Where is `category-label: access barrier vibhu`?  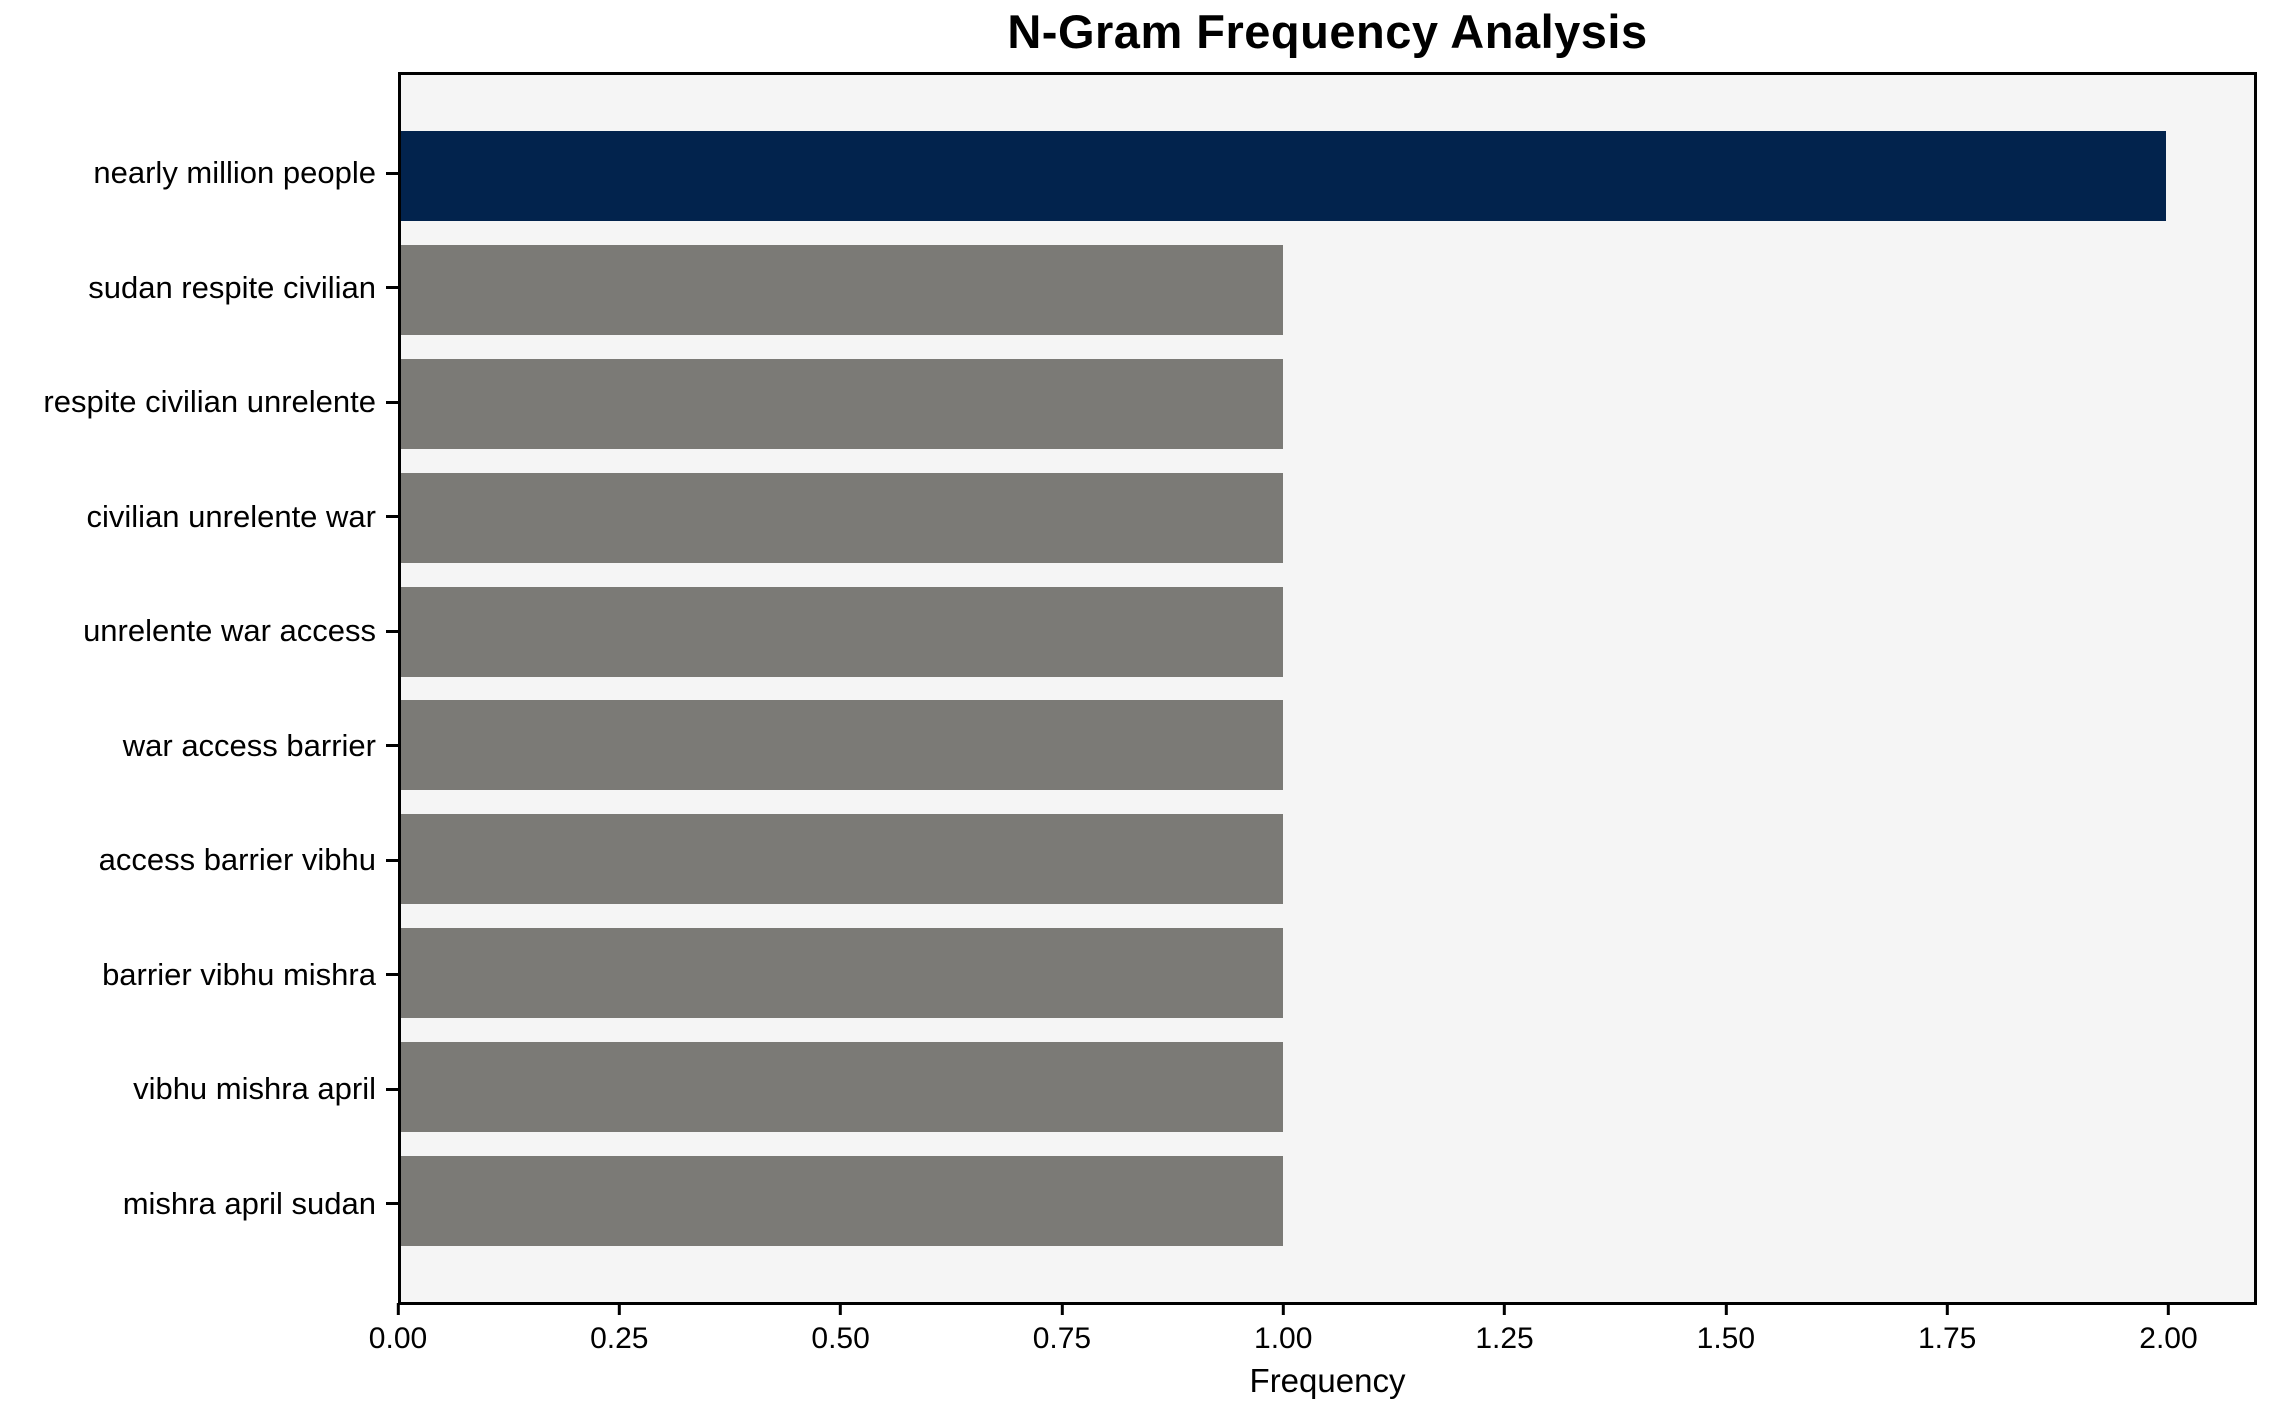
category-label: access barrier vibhu is located at coordinates (237, 860).